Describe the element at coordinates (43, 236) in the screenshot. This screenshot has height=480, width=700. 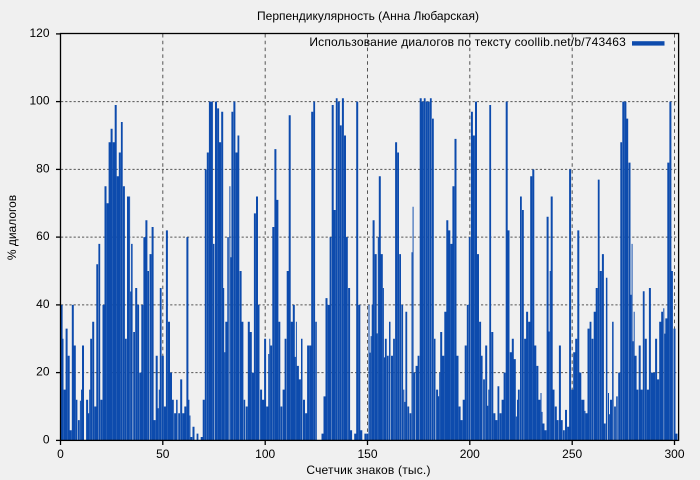
I see `svg-text: 60` at that location.